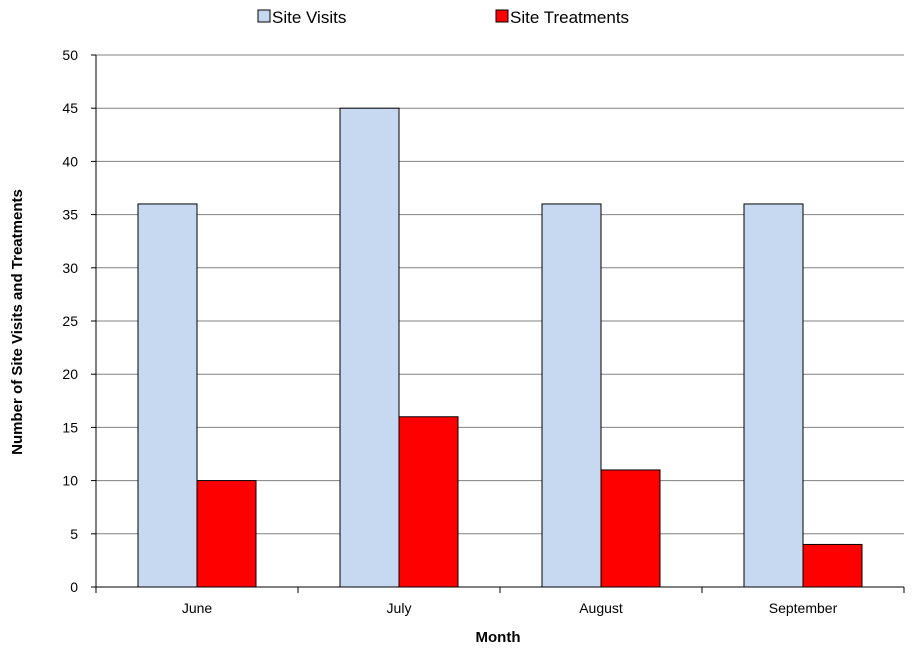 This screenshot has height=650, width=912. I want to click on y-tick-labels: 0 5 10 15 20 25 30 35 40 45 50, so click(70, 321).